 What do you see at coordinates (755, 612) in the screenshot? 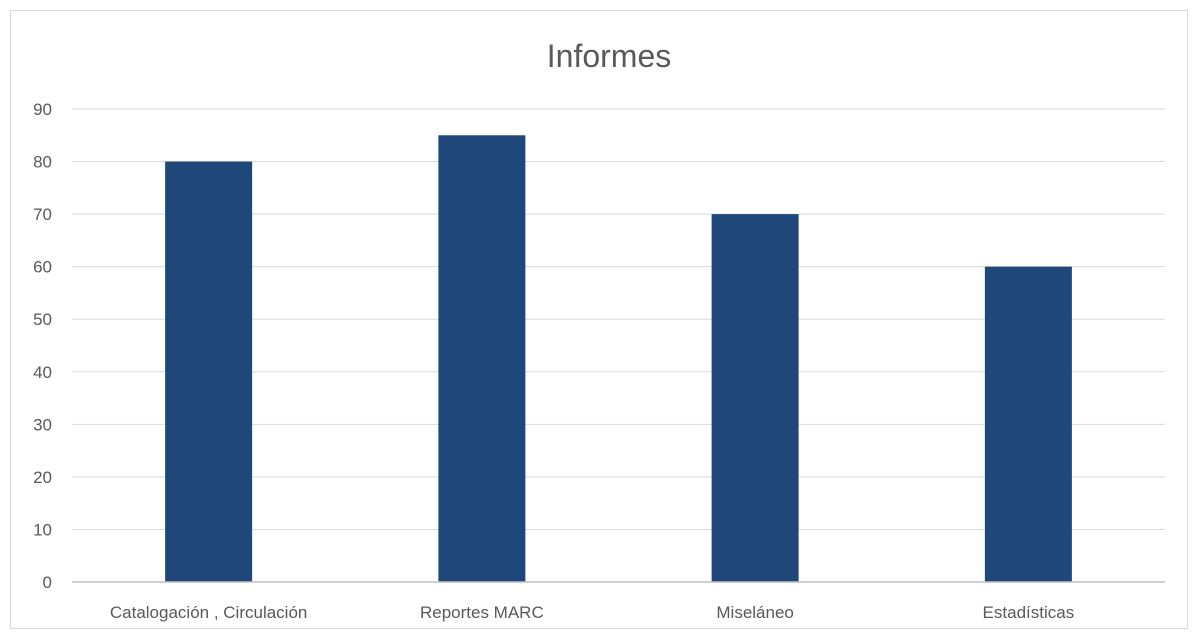
I see `x-category-label: Miseláneo` at bounding box center [755, 612].